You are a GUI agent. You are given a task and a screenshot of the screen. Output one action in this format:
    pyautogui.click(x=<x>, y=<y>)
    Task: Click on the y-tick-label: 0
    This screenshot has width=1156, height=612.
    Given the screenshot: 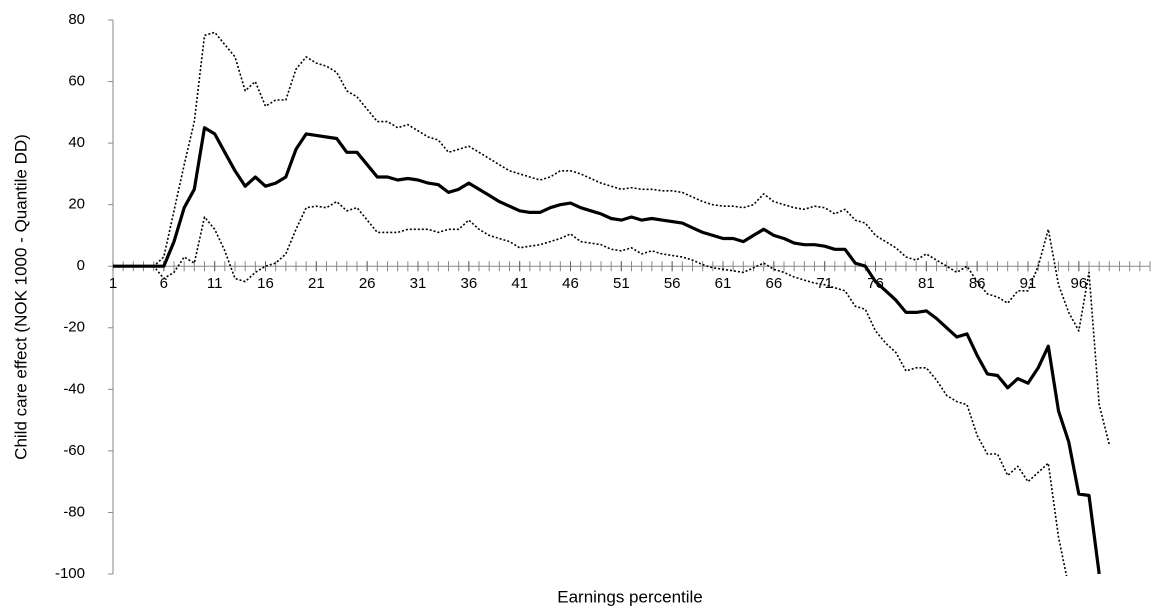 What is the action you would take?
    pyautogui.click(x=81, y=265)
    